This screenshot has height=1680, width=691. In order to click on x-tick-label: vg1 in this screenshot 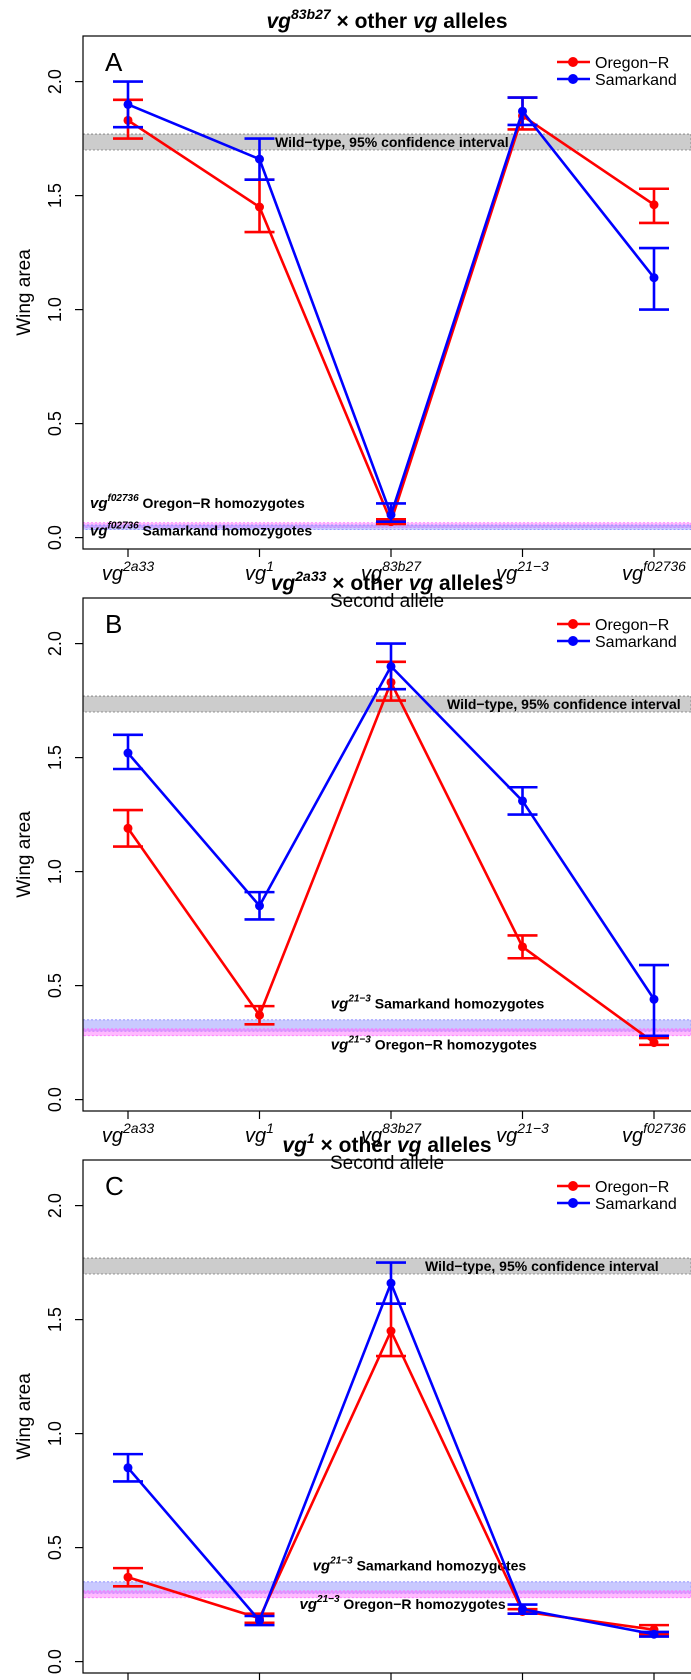, I will do `click(259, 571)`.